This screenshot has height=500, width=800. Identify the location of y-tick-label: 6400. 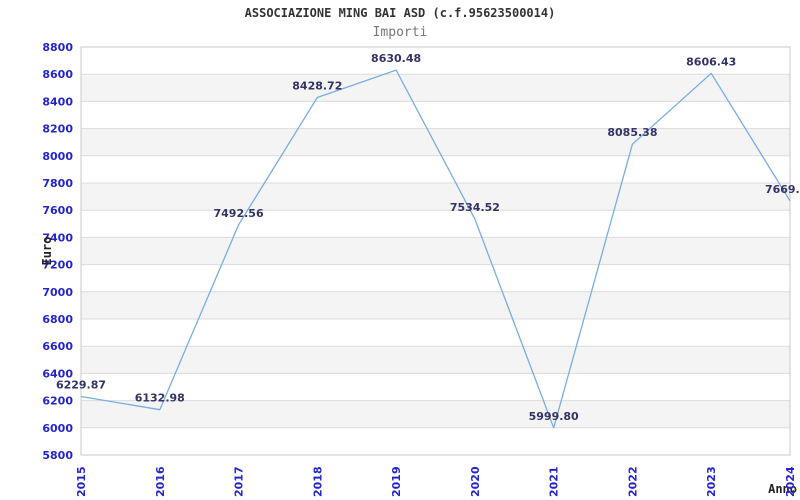
(57, 373).